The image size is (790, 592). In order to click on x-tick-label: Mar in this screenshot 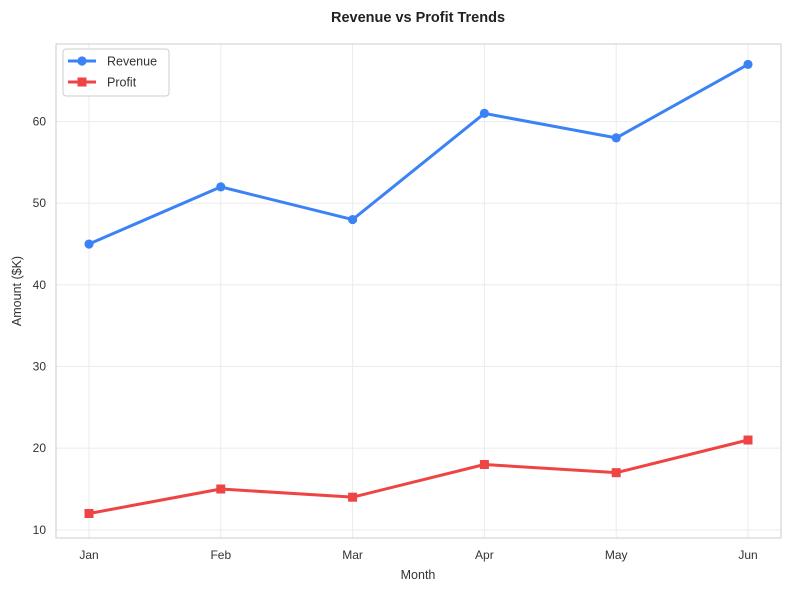, I will do `click(352, 555)`.